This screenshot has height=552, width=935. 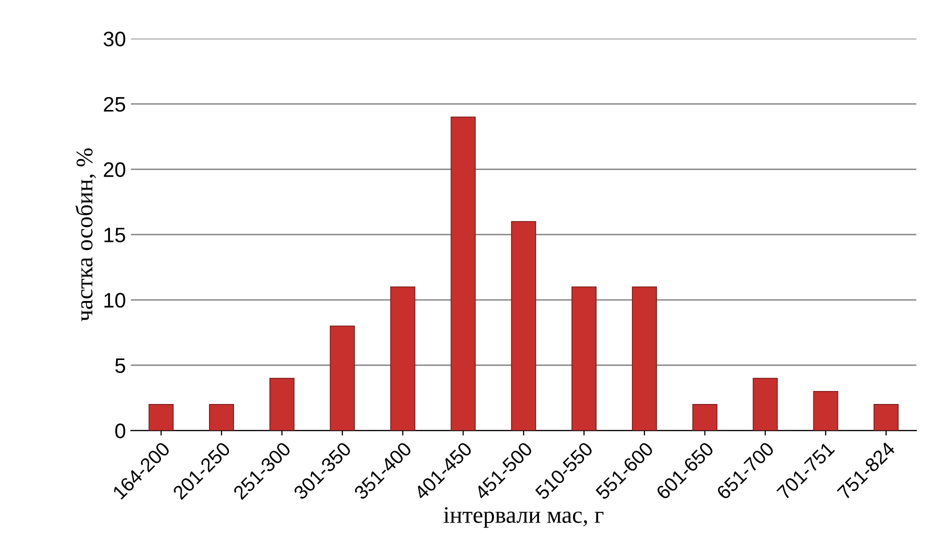 I want to click on y-tick-label: 10, so click(x=115, y=300).